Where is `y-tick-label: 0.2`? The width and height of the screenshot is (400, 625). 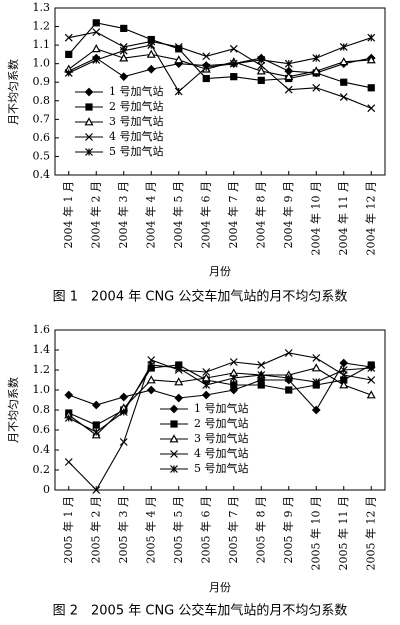 y-tick-label: 0.2 is located at coordinates (42, 469).